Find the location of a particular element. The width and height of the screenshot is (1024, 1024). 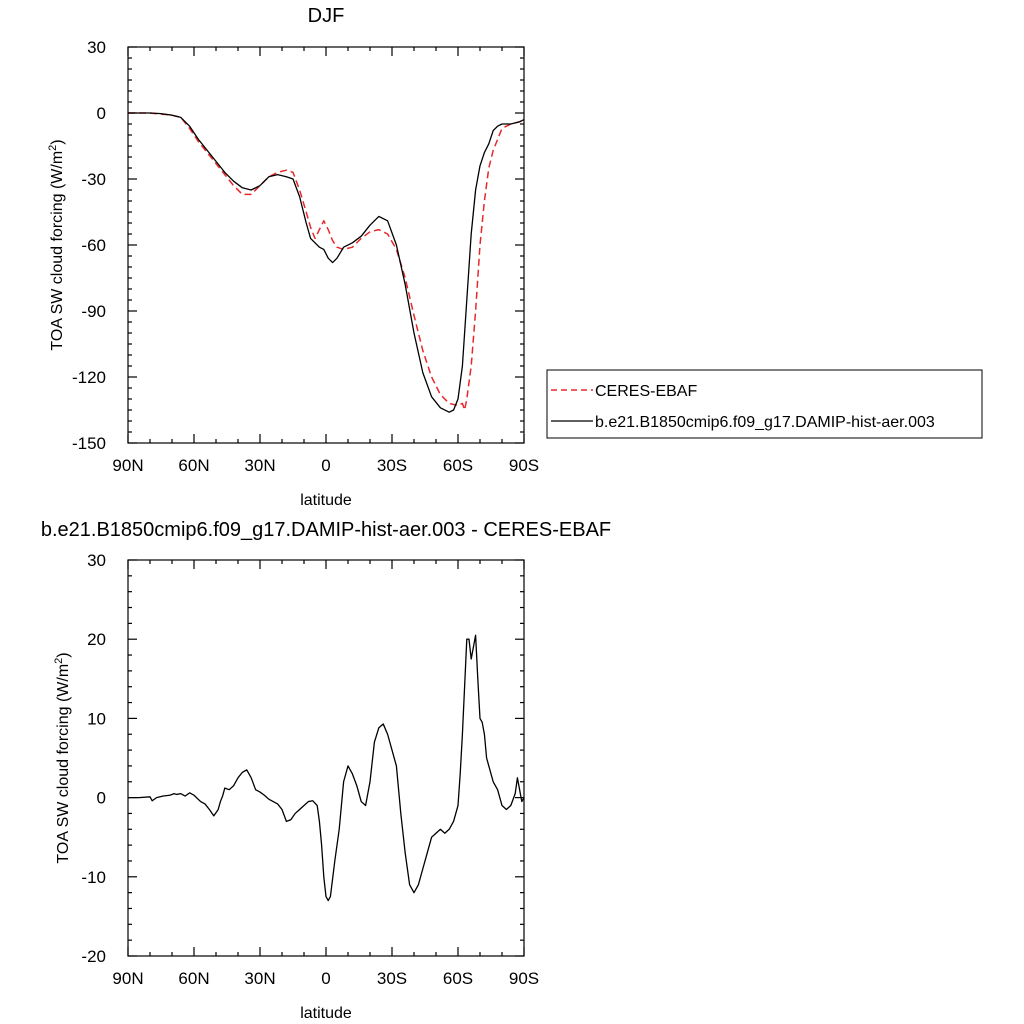

bottom-chart-series-group is located at coordinates (326, 768).